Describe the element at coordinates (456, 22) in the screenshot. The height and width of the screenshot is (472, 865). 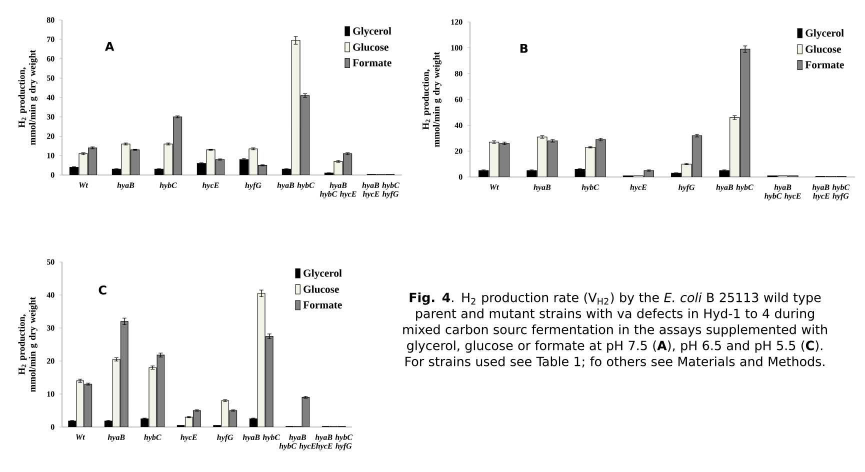
I see `y-tick-label: 120` at that location.